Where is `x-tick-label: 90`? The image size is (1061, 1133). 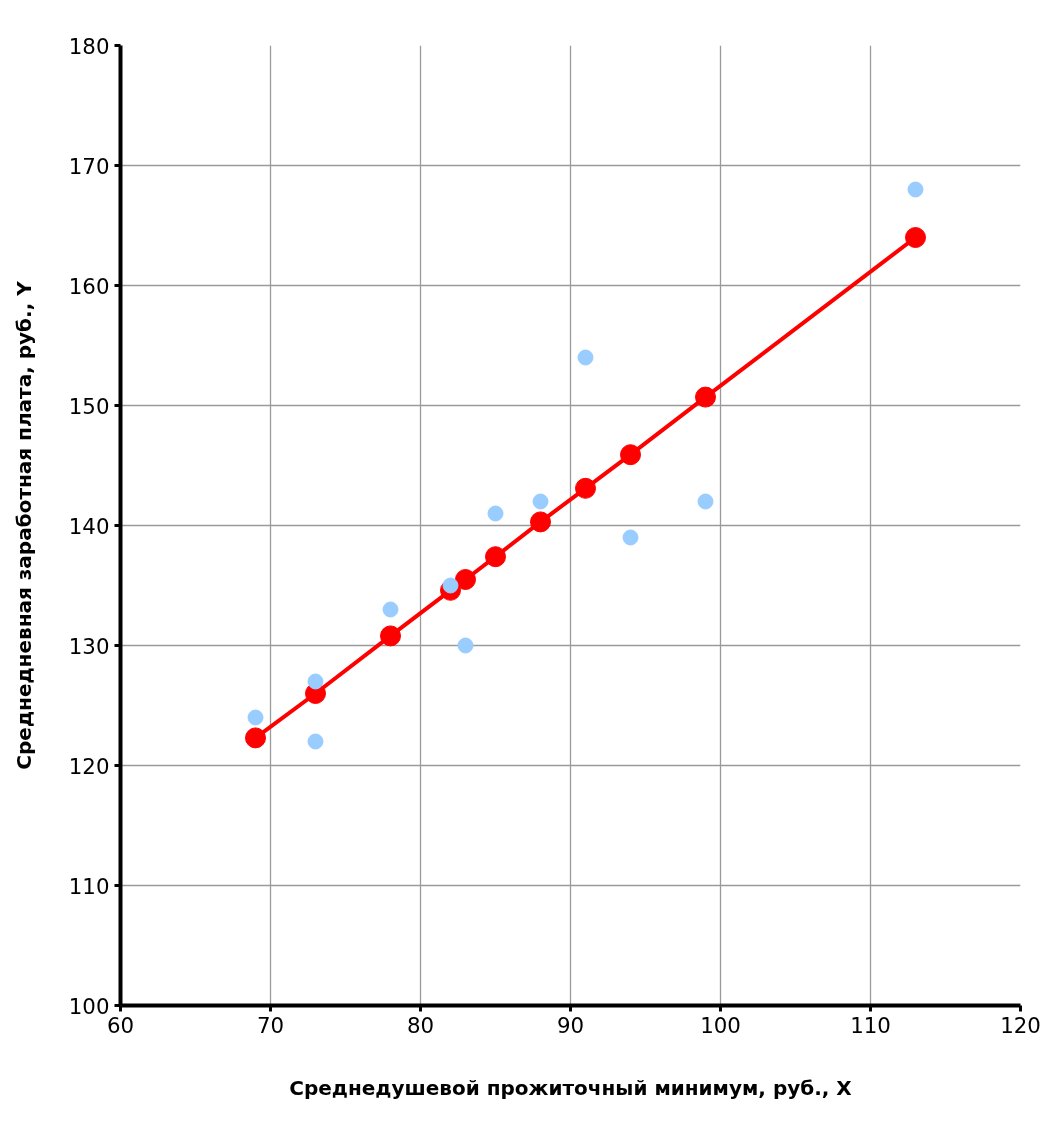 x-tick-label: 90 is located at coordinates (570, 1025).